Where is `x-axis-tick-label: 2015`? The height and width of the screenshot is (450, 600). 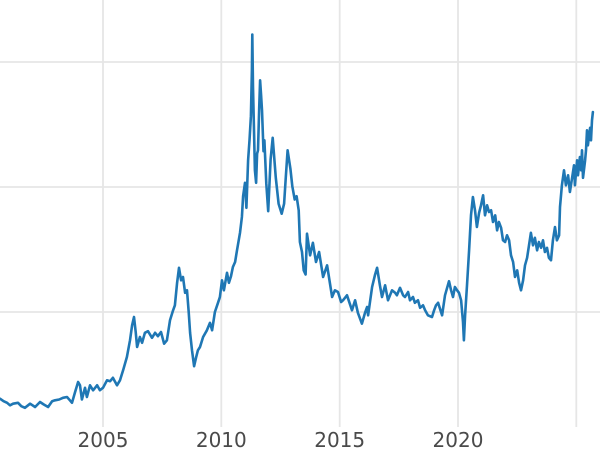
x-axis-tick-label: 2015 is located at coordinates (339, 439).